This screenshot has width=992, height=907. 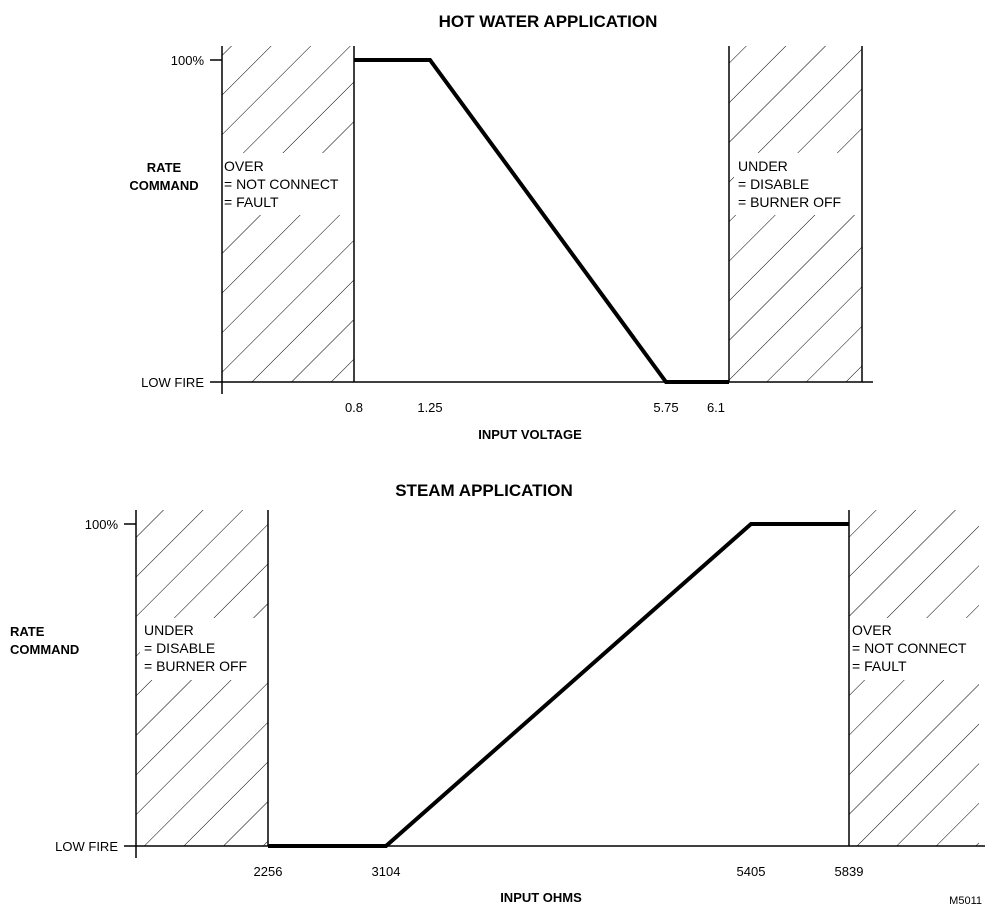 I want to click on x-tick-label: 0.8, so click(x=354, y=407).